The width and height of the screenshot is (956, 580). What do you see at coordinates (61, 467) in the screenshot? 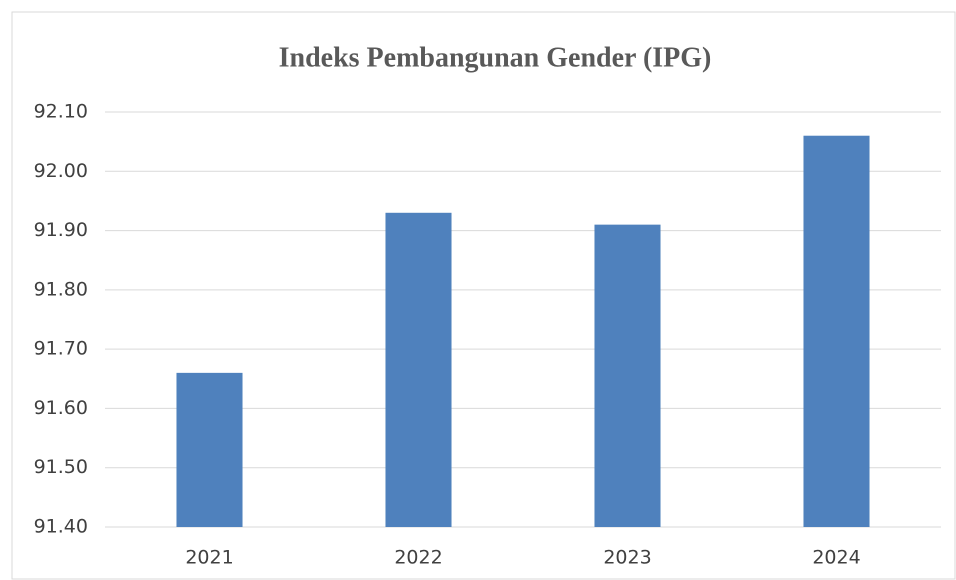
I see `y-tick-label: 91.50` at bounding box center [61, 467].